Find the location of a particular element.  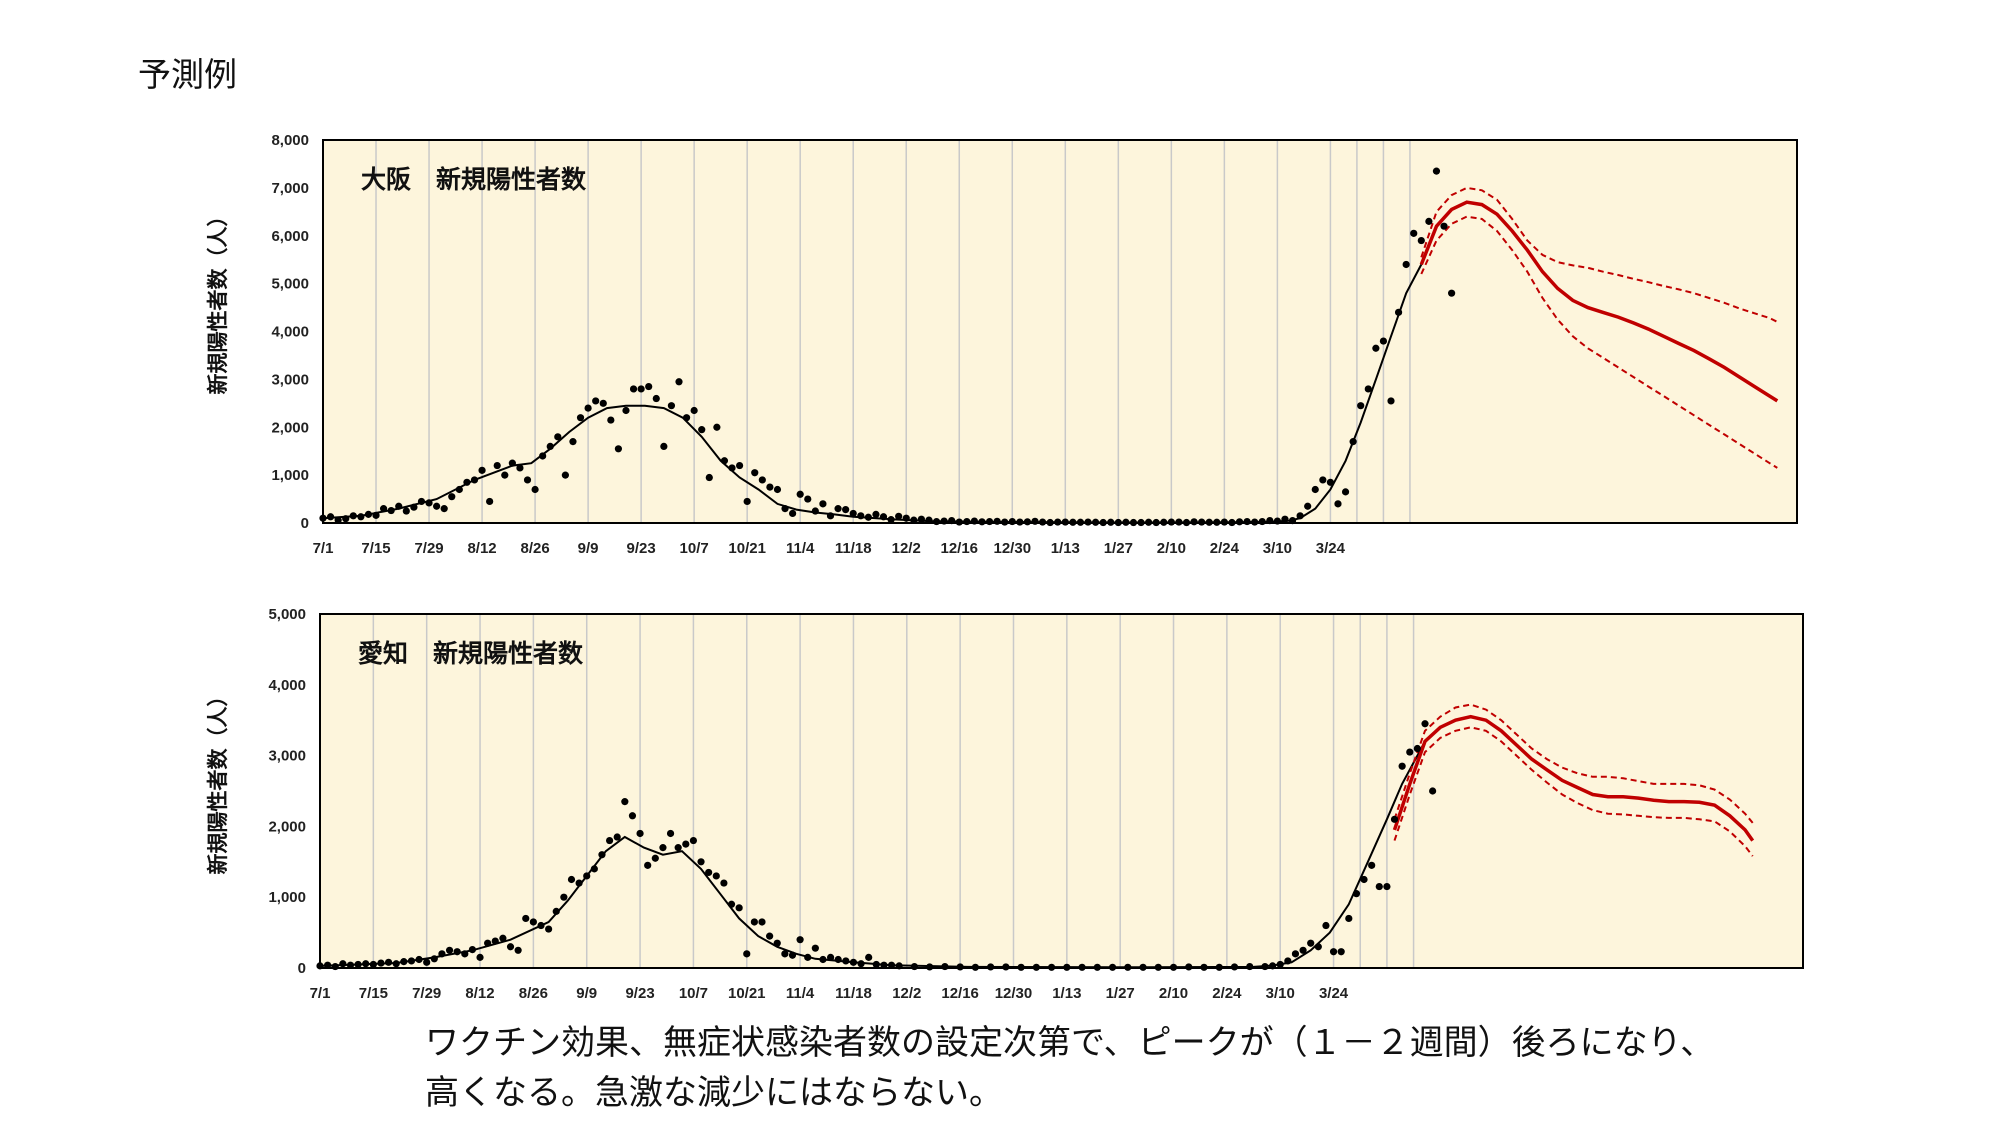

x-tick-label: 7/15 is located at coordinates (375, 548).